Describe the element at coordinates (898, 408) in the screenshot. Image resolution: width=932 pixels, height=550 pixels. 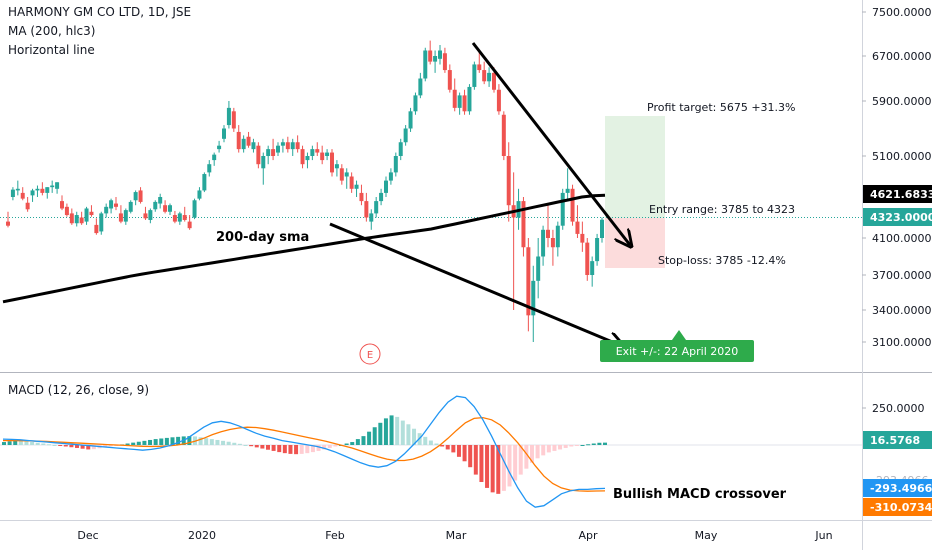
I see `macd-y-tick-label: 250.0000` at that location.